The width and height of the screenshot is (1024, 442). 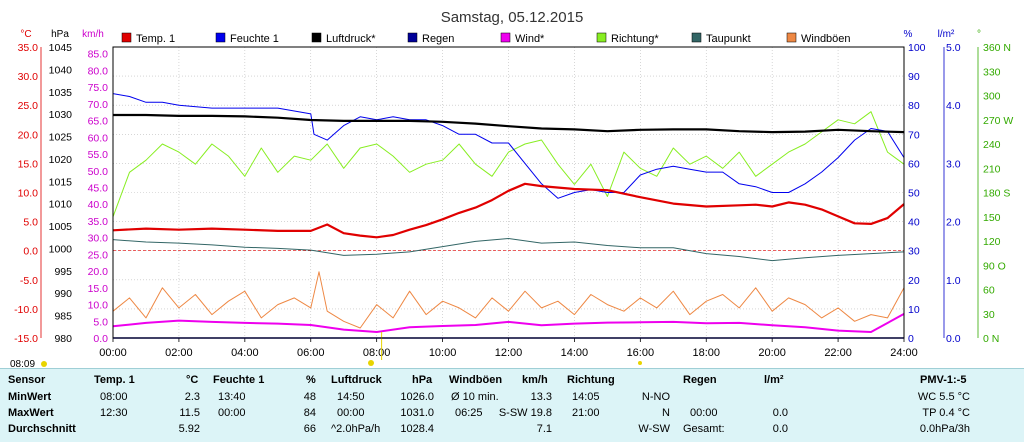 What do you see at coordinates (26, 310) in the screenshot?
I see `temp-tick-label: -10.0` at bounding box center [26, 310].